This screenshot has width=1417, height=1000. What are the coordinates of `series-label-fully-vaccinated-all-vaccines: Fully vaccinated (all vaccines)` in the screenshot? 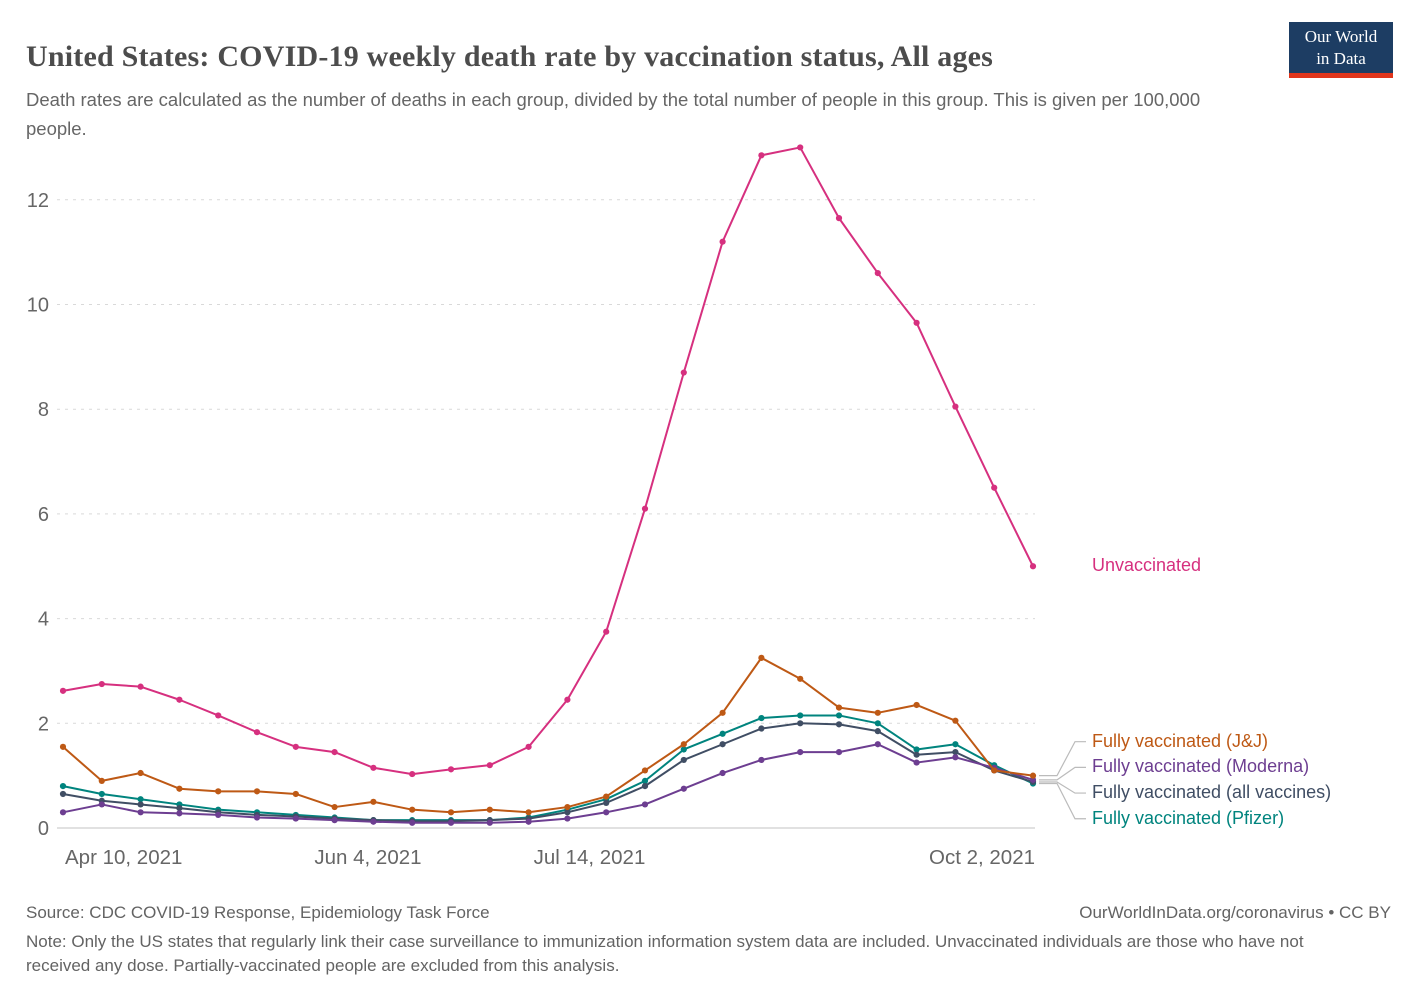 It's located at (1212, 792).